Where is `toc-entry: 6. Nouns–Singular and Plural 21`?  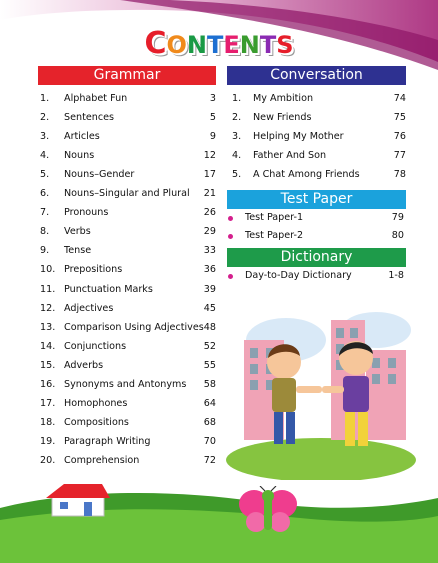
toc-entry: 6. Nouns–Singular and Plural 21 is located at coordinates (128, 194).